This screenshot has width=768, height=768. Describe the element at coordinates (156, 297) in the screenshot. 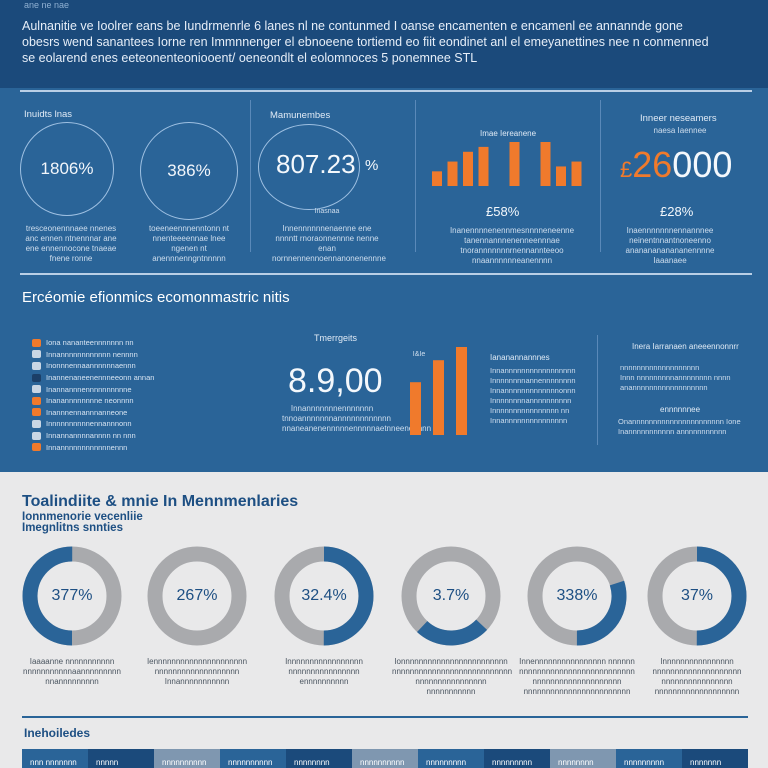

I see `section-title: Ercéomie efionmics ecomonmastric nitis` at that location.